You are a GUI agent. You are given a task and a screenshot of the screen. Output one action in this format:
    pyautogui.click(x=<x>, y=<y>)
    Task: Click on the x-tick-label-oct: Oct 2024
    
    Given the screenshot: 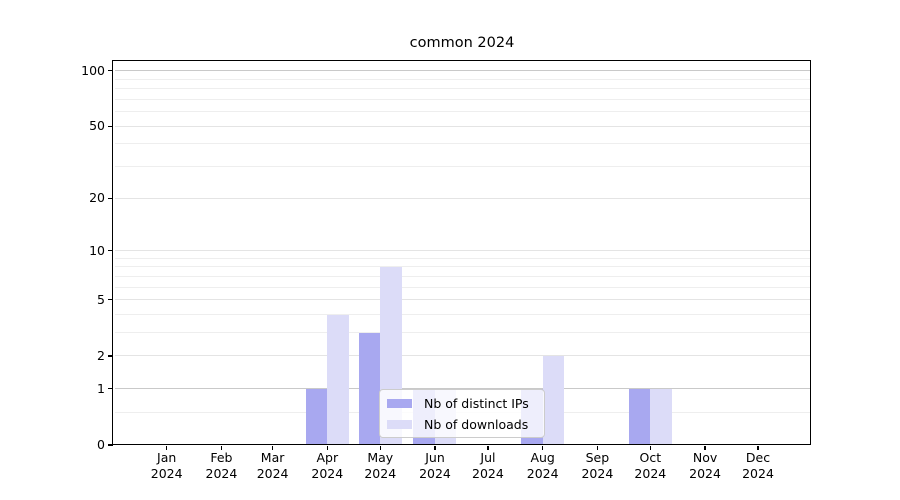 What is the action you would take?
    pyautogui.click(x=650, y=465)
    